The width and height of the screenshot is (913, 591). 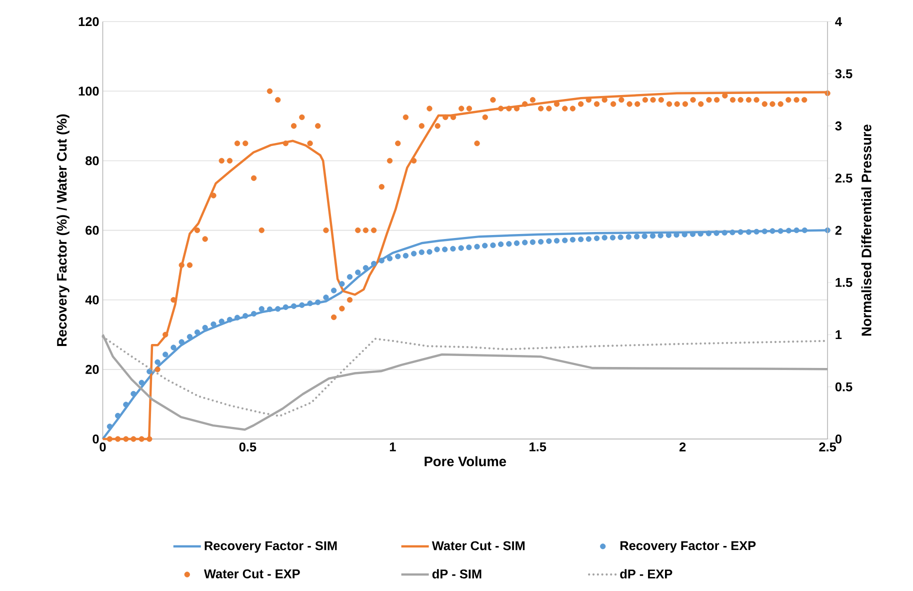 I want to click on y2-tick-label: 1.5, so click(x=844, y=282).